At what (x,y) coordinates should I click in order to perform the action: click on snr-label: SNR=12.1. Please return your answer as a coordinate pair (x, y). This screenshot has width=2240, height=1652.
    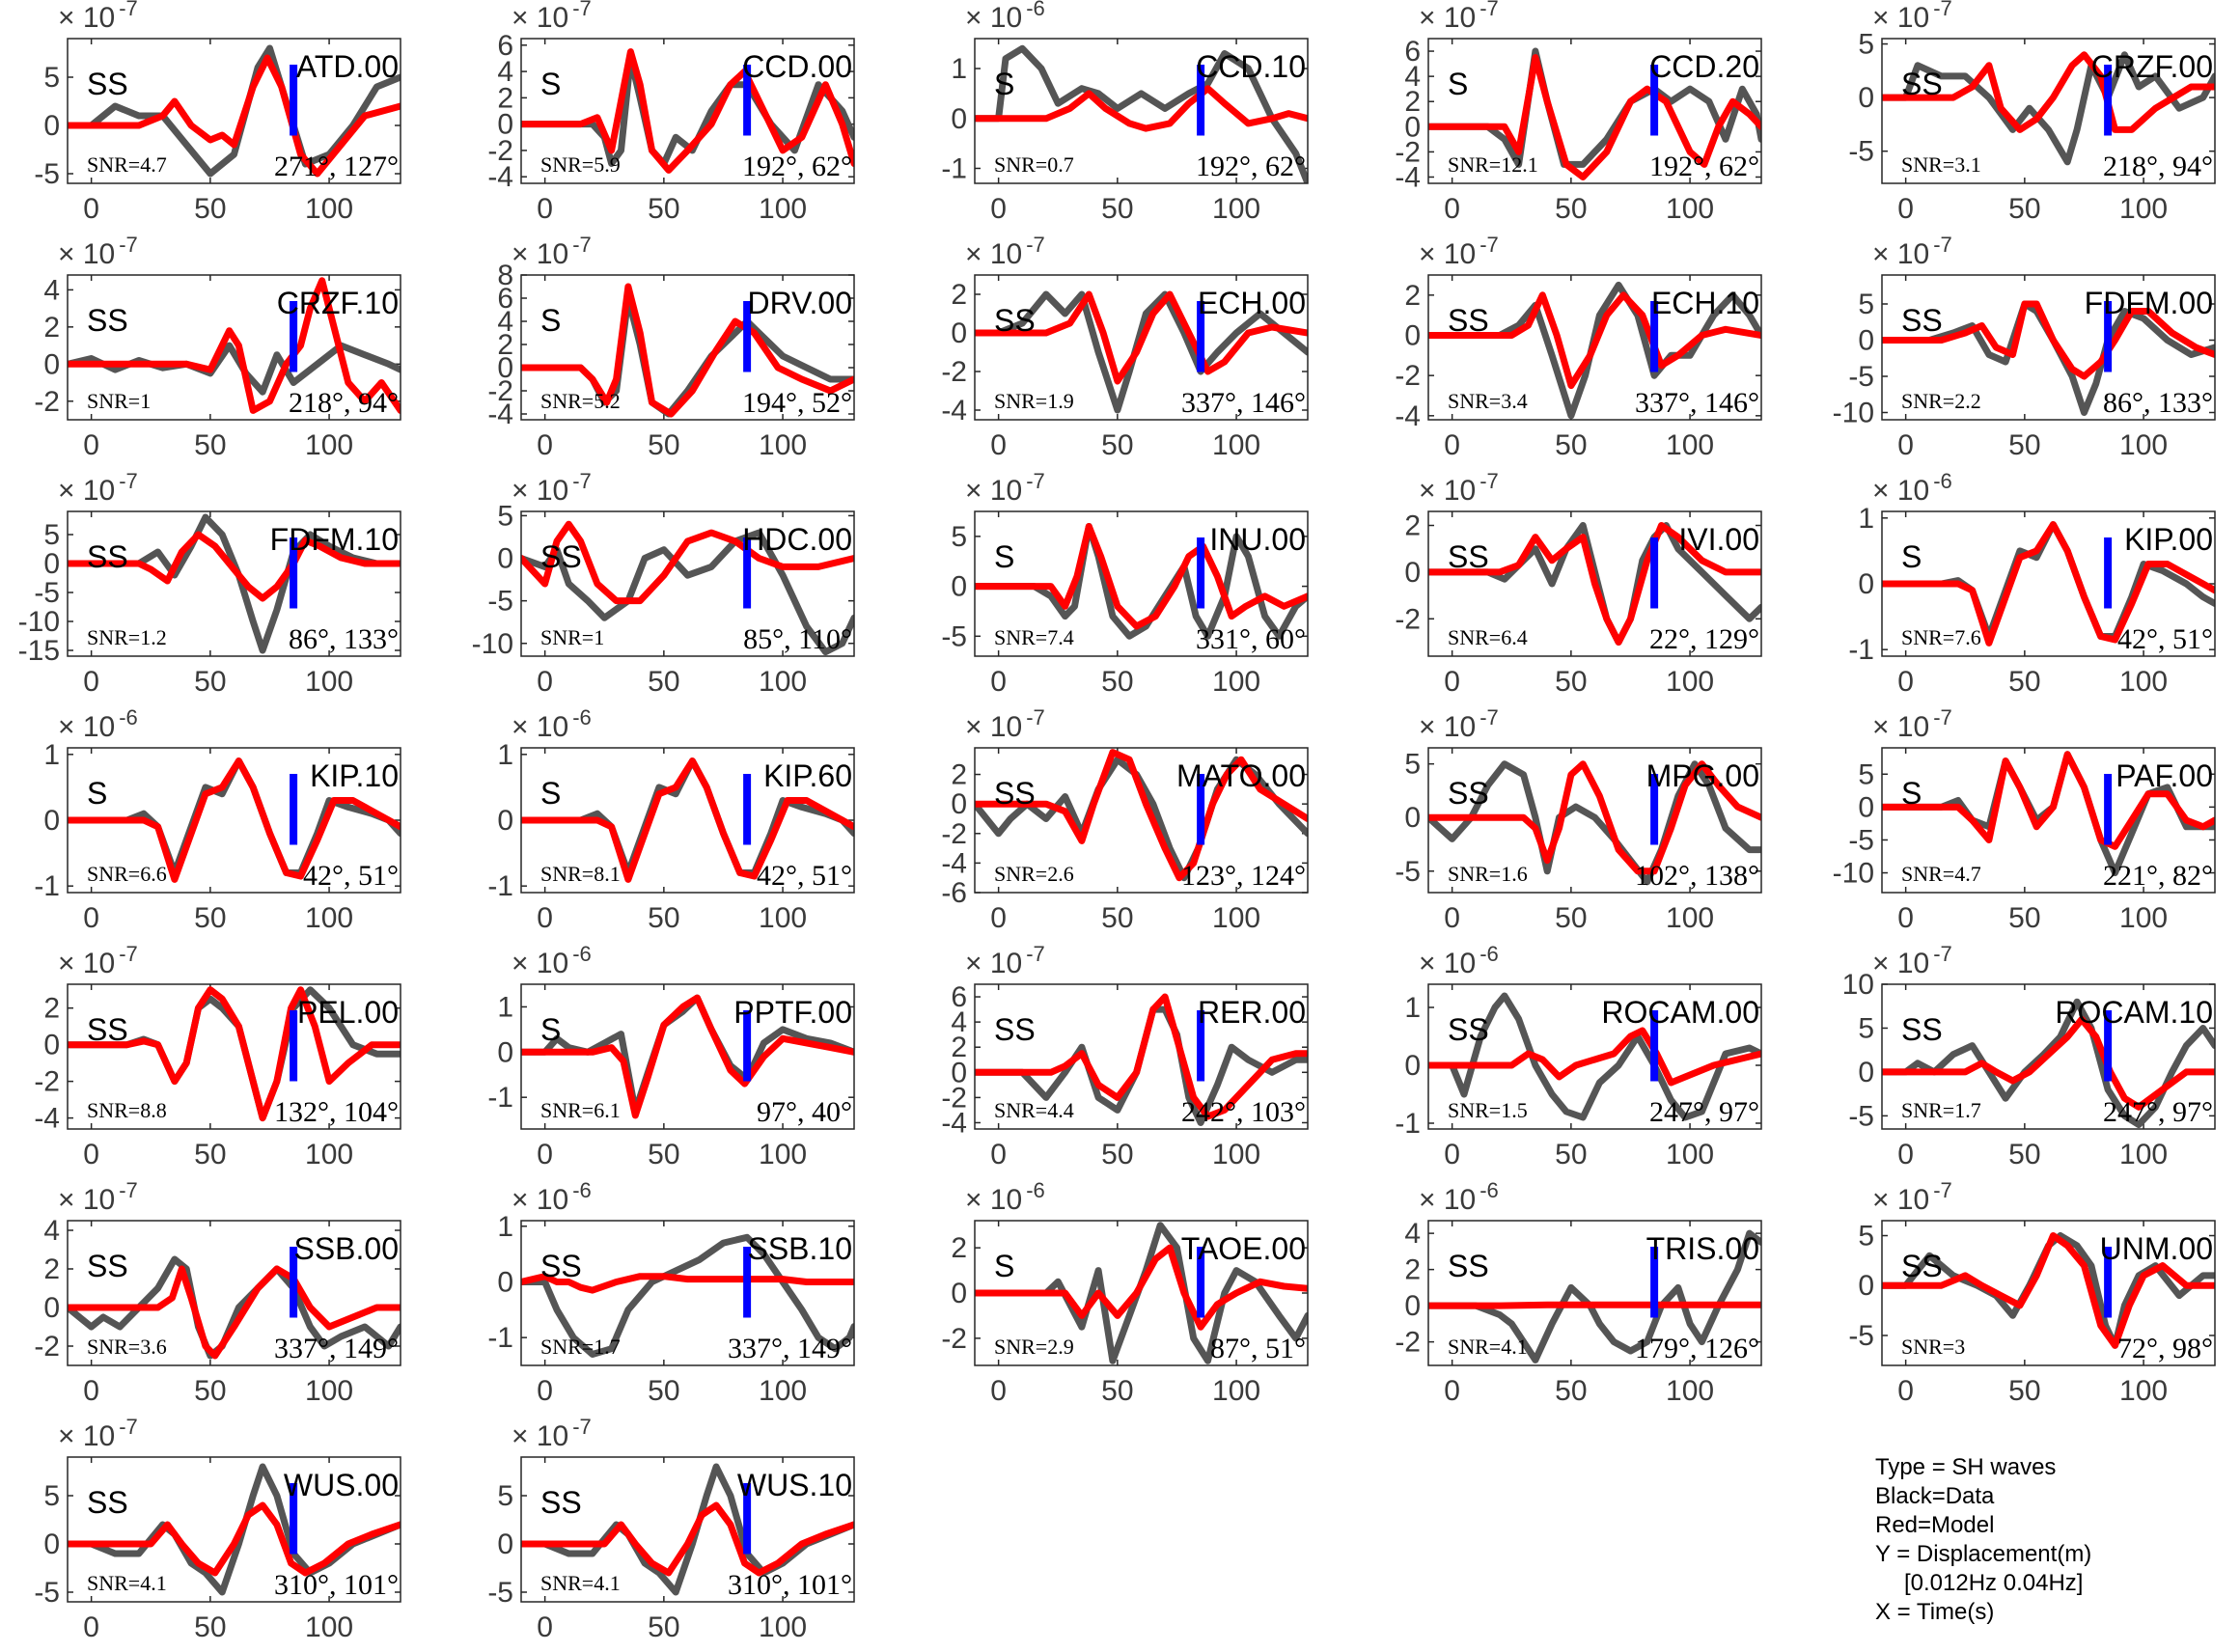
    Looking at the image, I should click on (1493, 164).